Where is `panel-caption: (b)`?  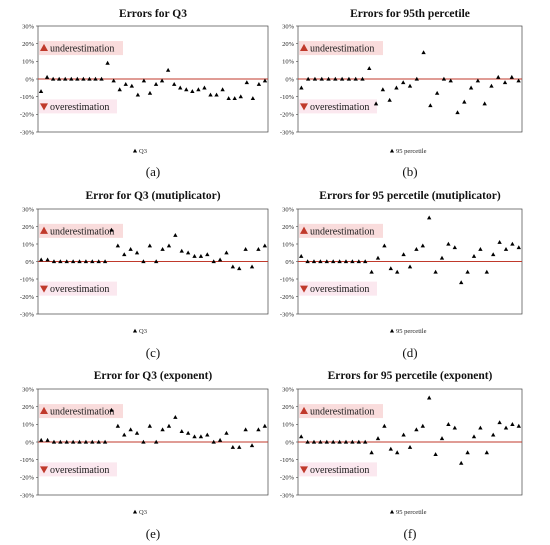
panel-caption: (b) is located at coordinates (409, 171).